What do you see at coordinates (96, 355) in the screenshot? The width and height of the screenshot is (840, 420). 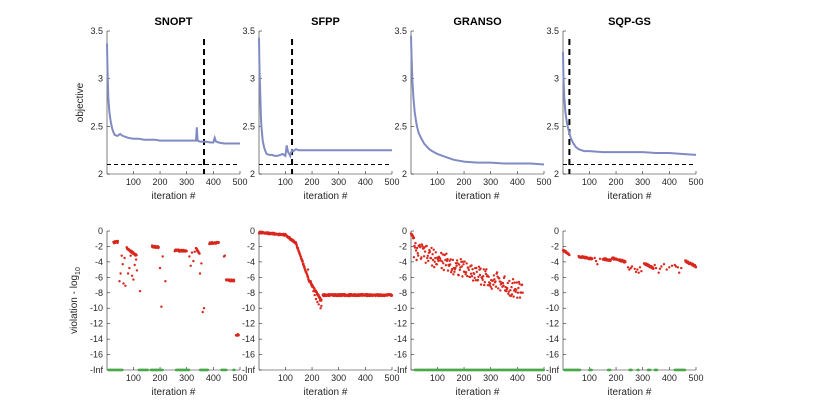 I see `y-tick-label: -16` at bounding box center [96, 355].